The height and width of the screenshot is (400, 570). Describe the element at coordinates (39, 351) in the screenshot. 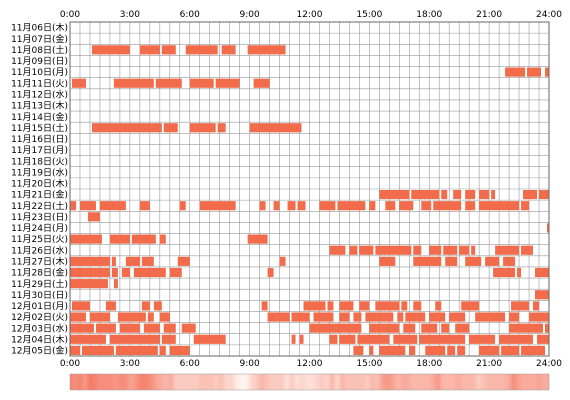

I see `day-label: 12月05日(金)` at that location.